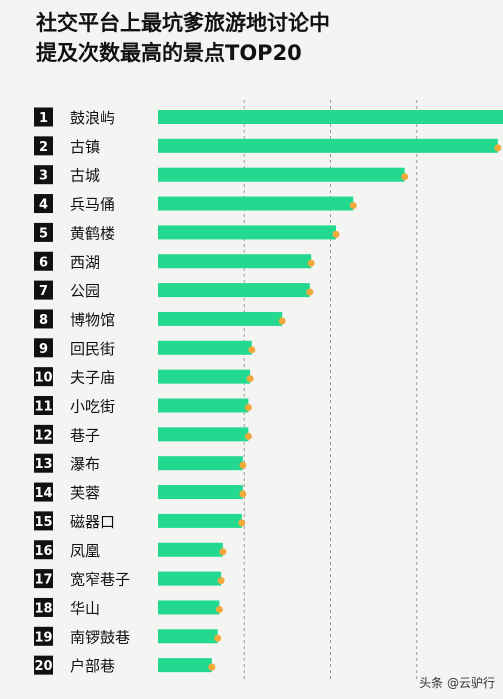  I want to click on category-label: 古镇, so click(85, 147).